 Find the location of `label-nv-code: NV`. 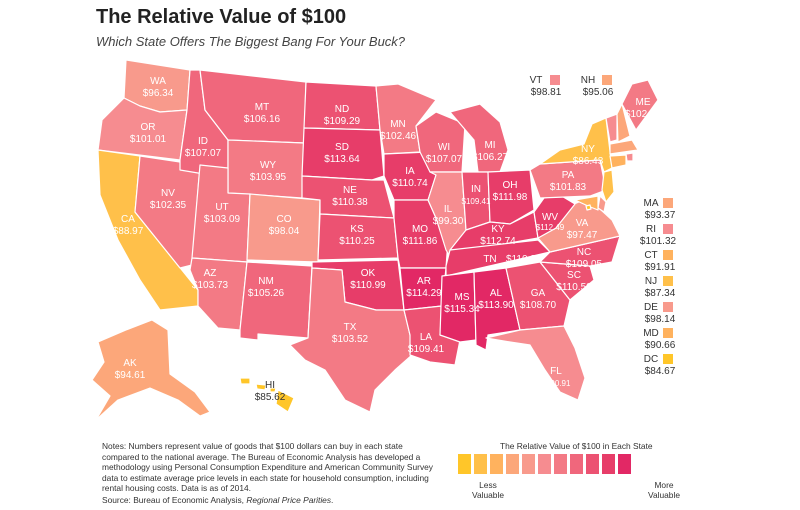

label-nv-code: NV is located at coordinates (168, 193).